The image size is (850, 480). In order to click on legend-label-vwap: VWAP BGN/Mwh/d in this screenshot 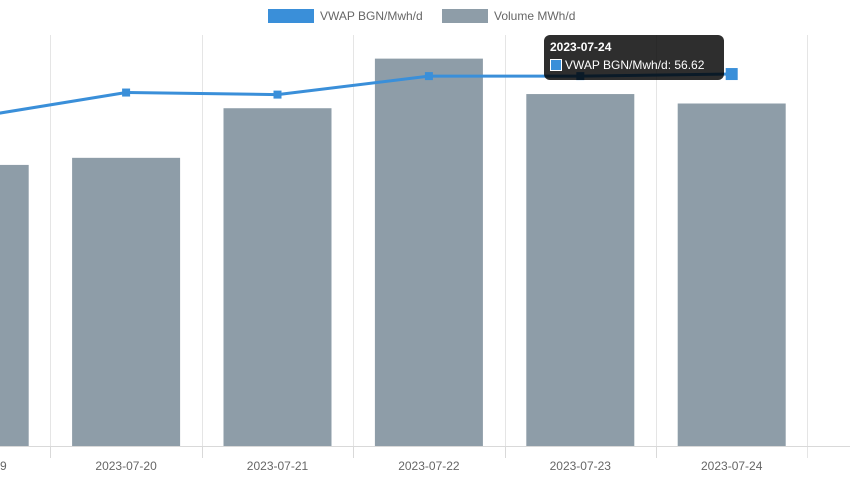, I will do `click(371, 16)`.